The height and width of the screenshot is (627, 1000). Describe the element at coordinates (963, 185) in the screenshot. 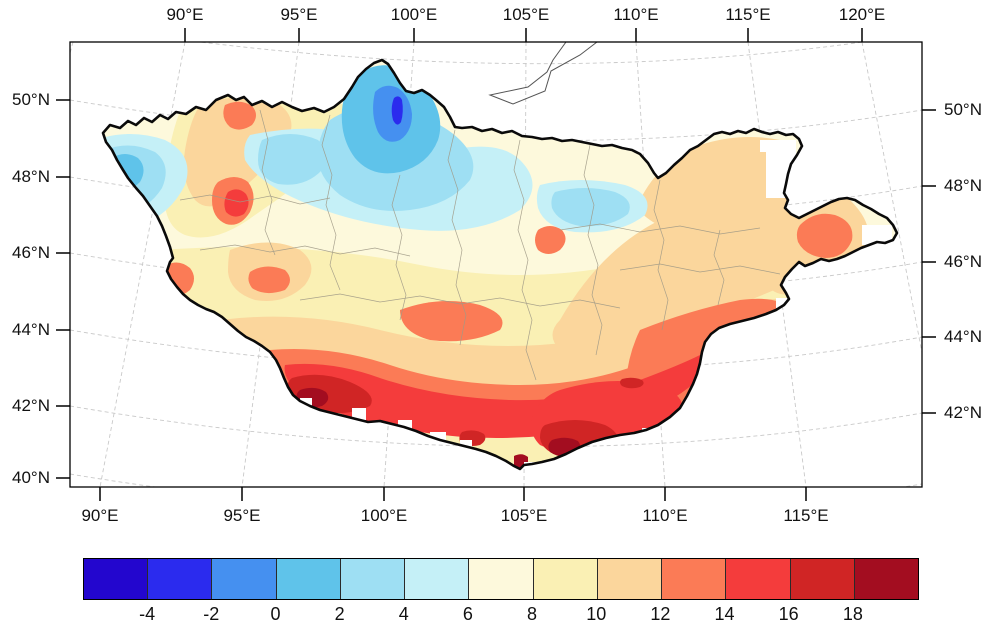

I see `axis-label-right: 48°N` at that location.